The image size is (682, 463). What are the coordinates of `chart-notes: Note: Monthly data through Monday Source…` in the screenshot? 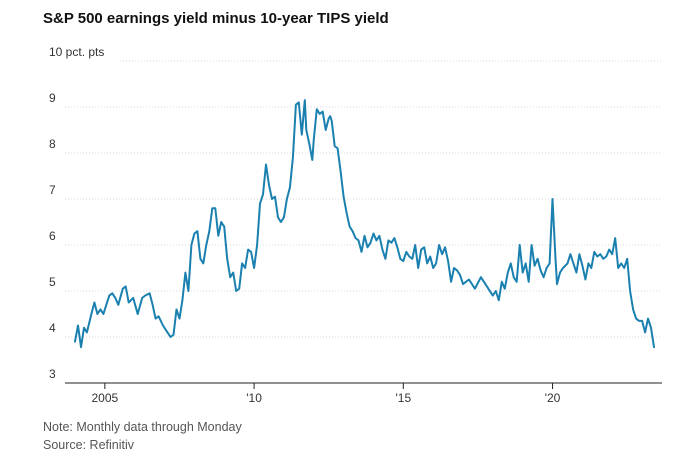 It's located at (142, 436).